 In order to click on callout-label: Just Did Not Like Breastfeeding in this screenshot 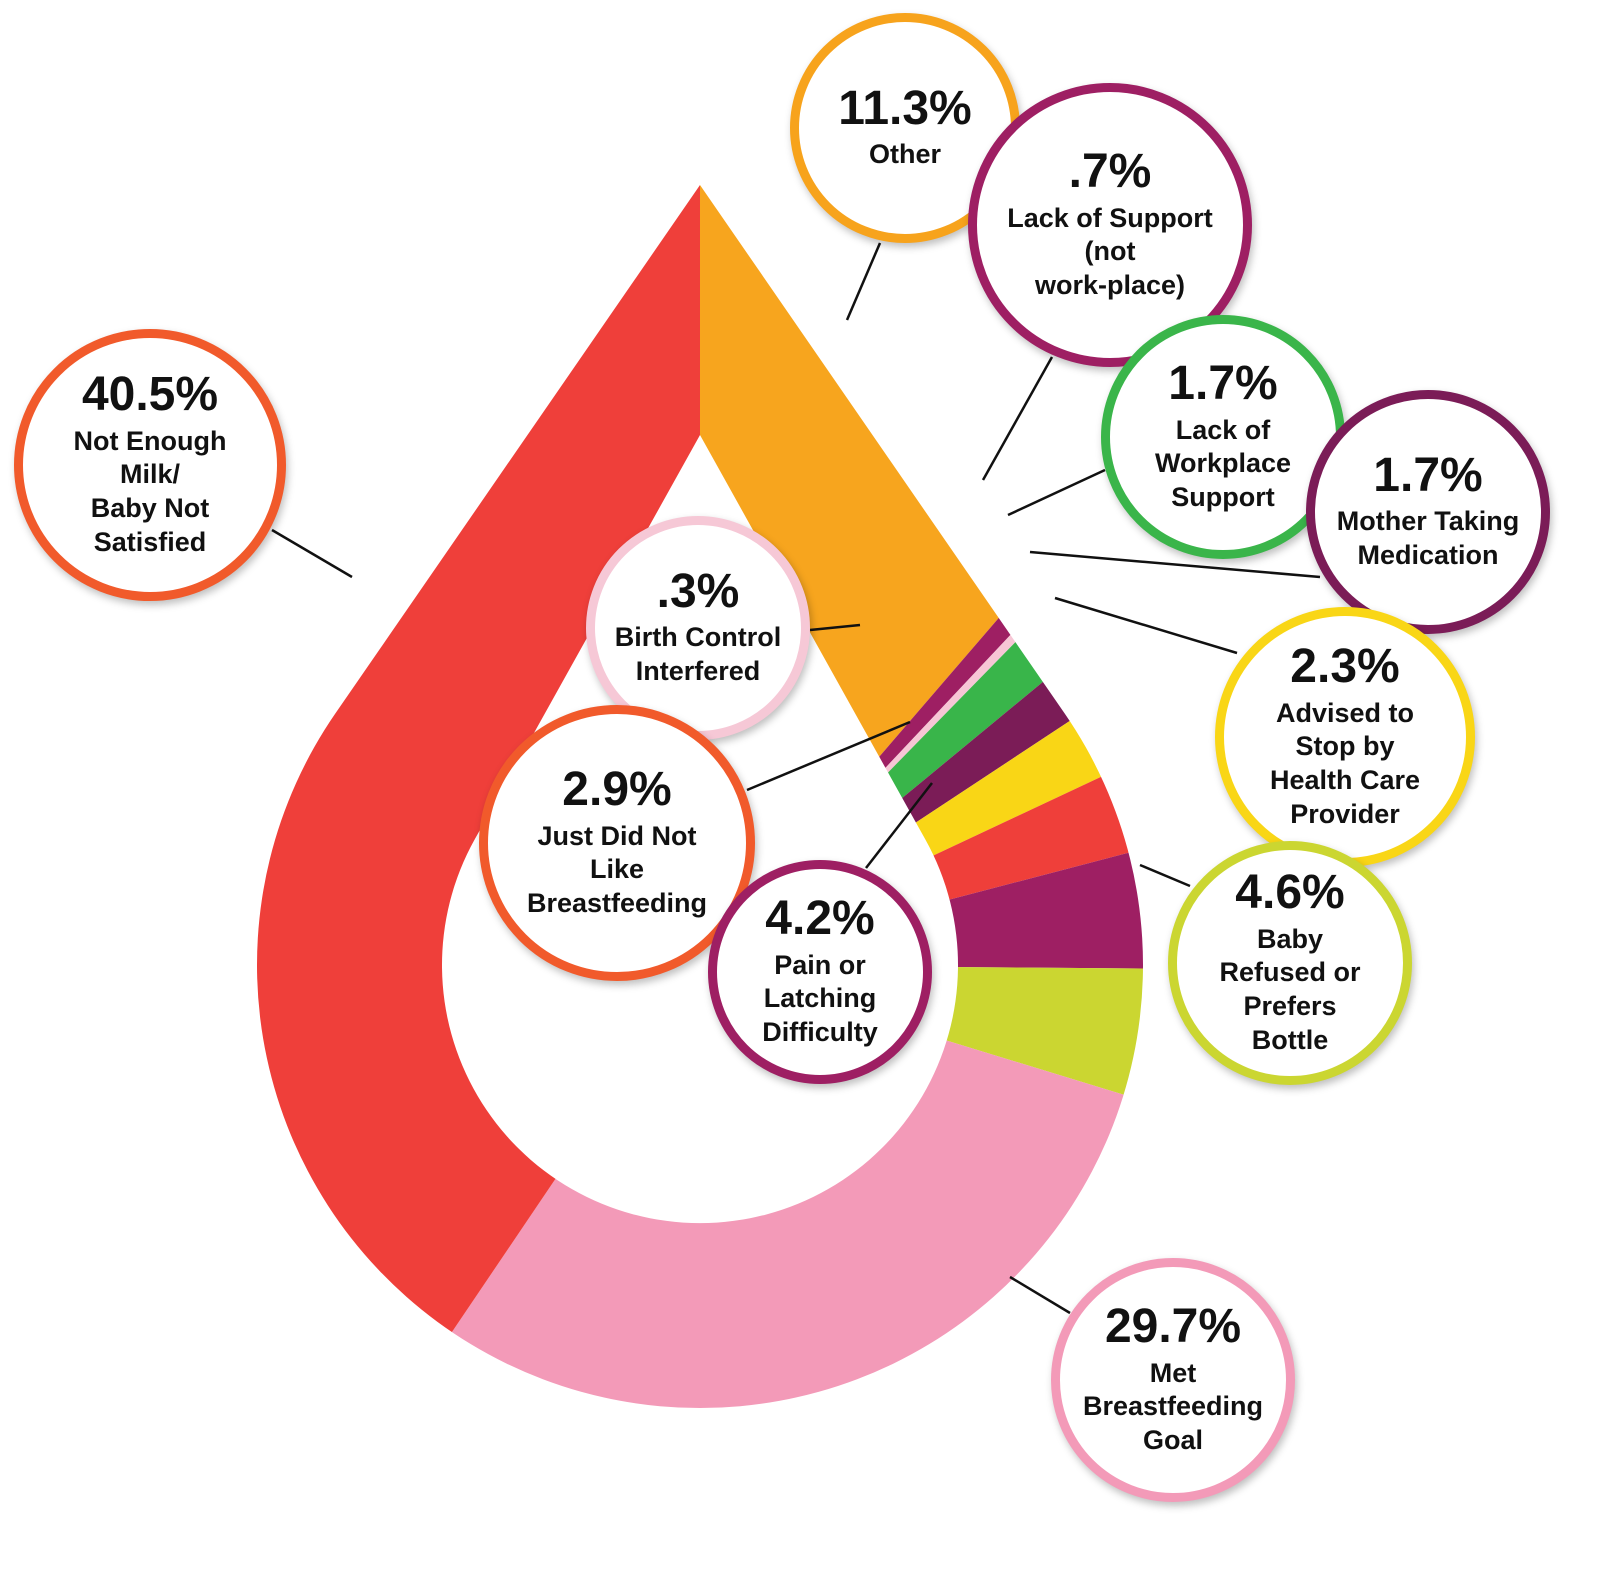, I will do `click(617, 869)`.